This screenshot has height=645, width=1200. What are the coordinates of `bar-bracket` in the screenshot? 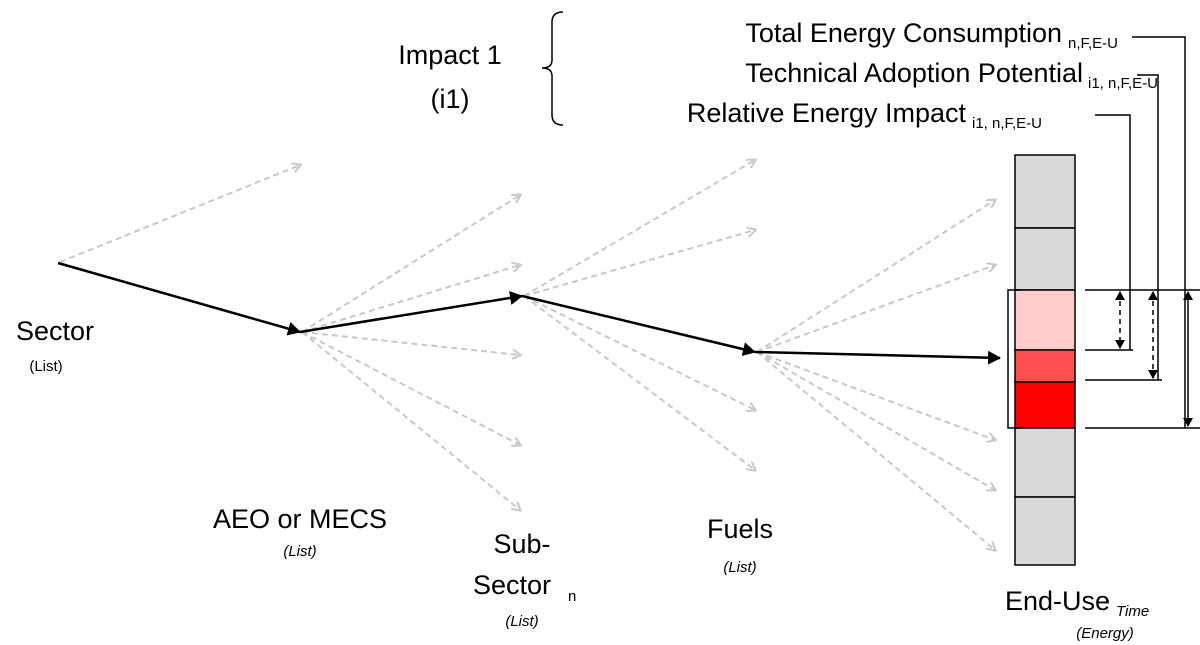 It's located at (1013, 359).